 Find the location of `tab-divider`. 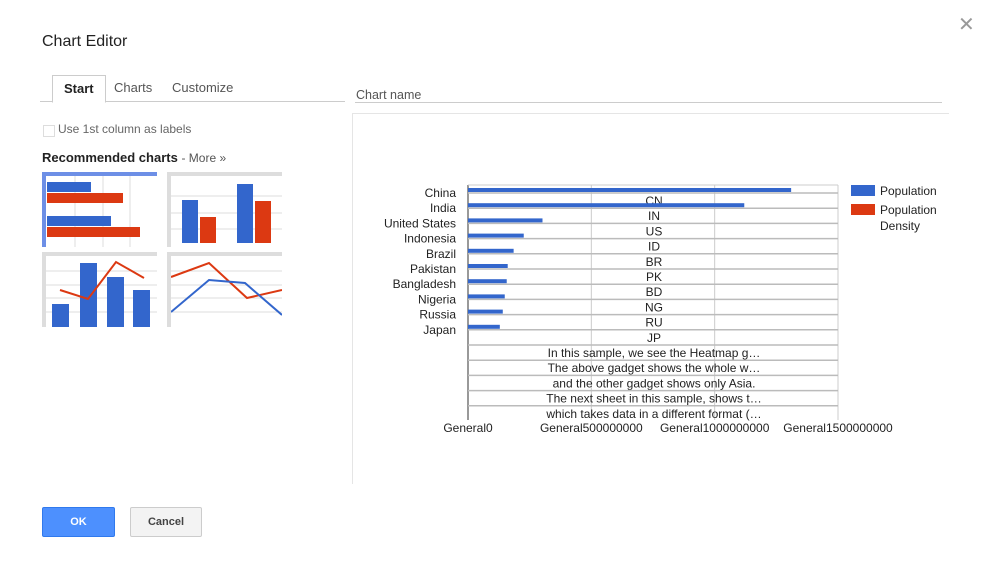

tab-divider is located at coordinates (192, 101).